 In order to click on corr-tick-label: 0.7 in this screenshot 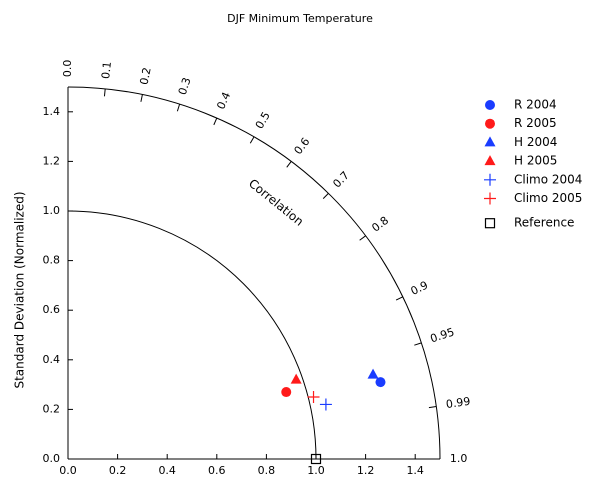, I will do `click(341, 180)`.